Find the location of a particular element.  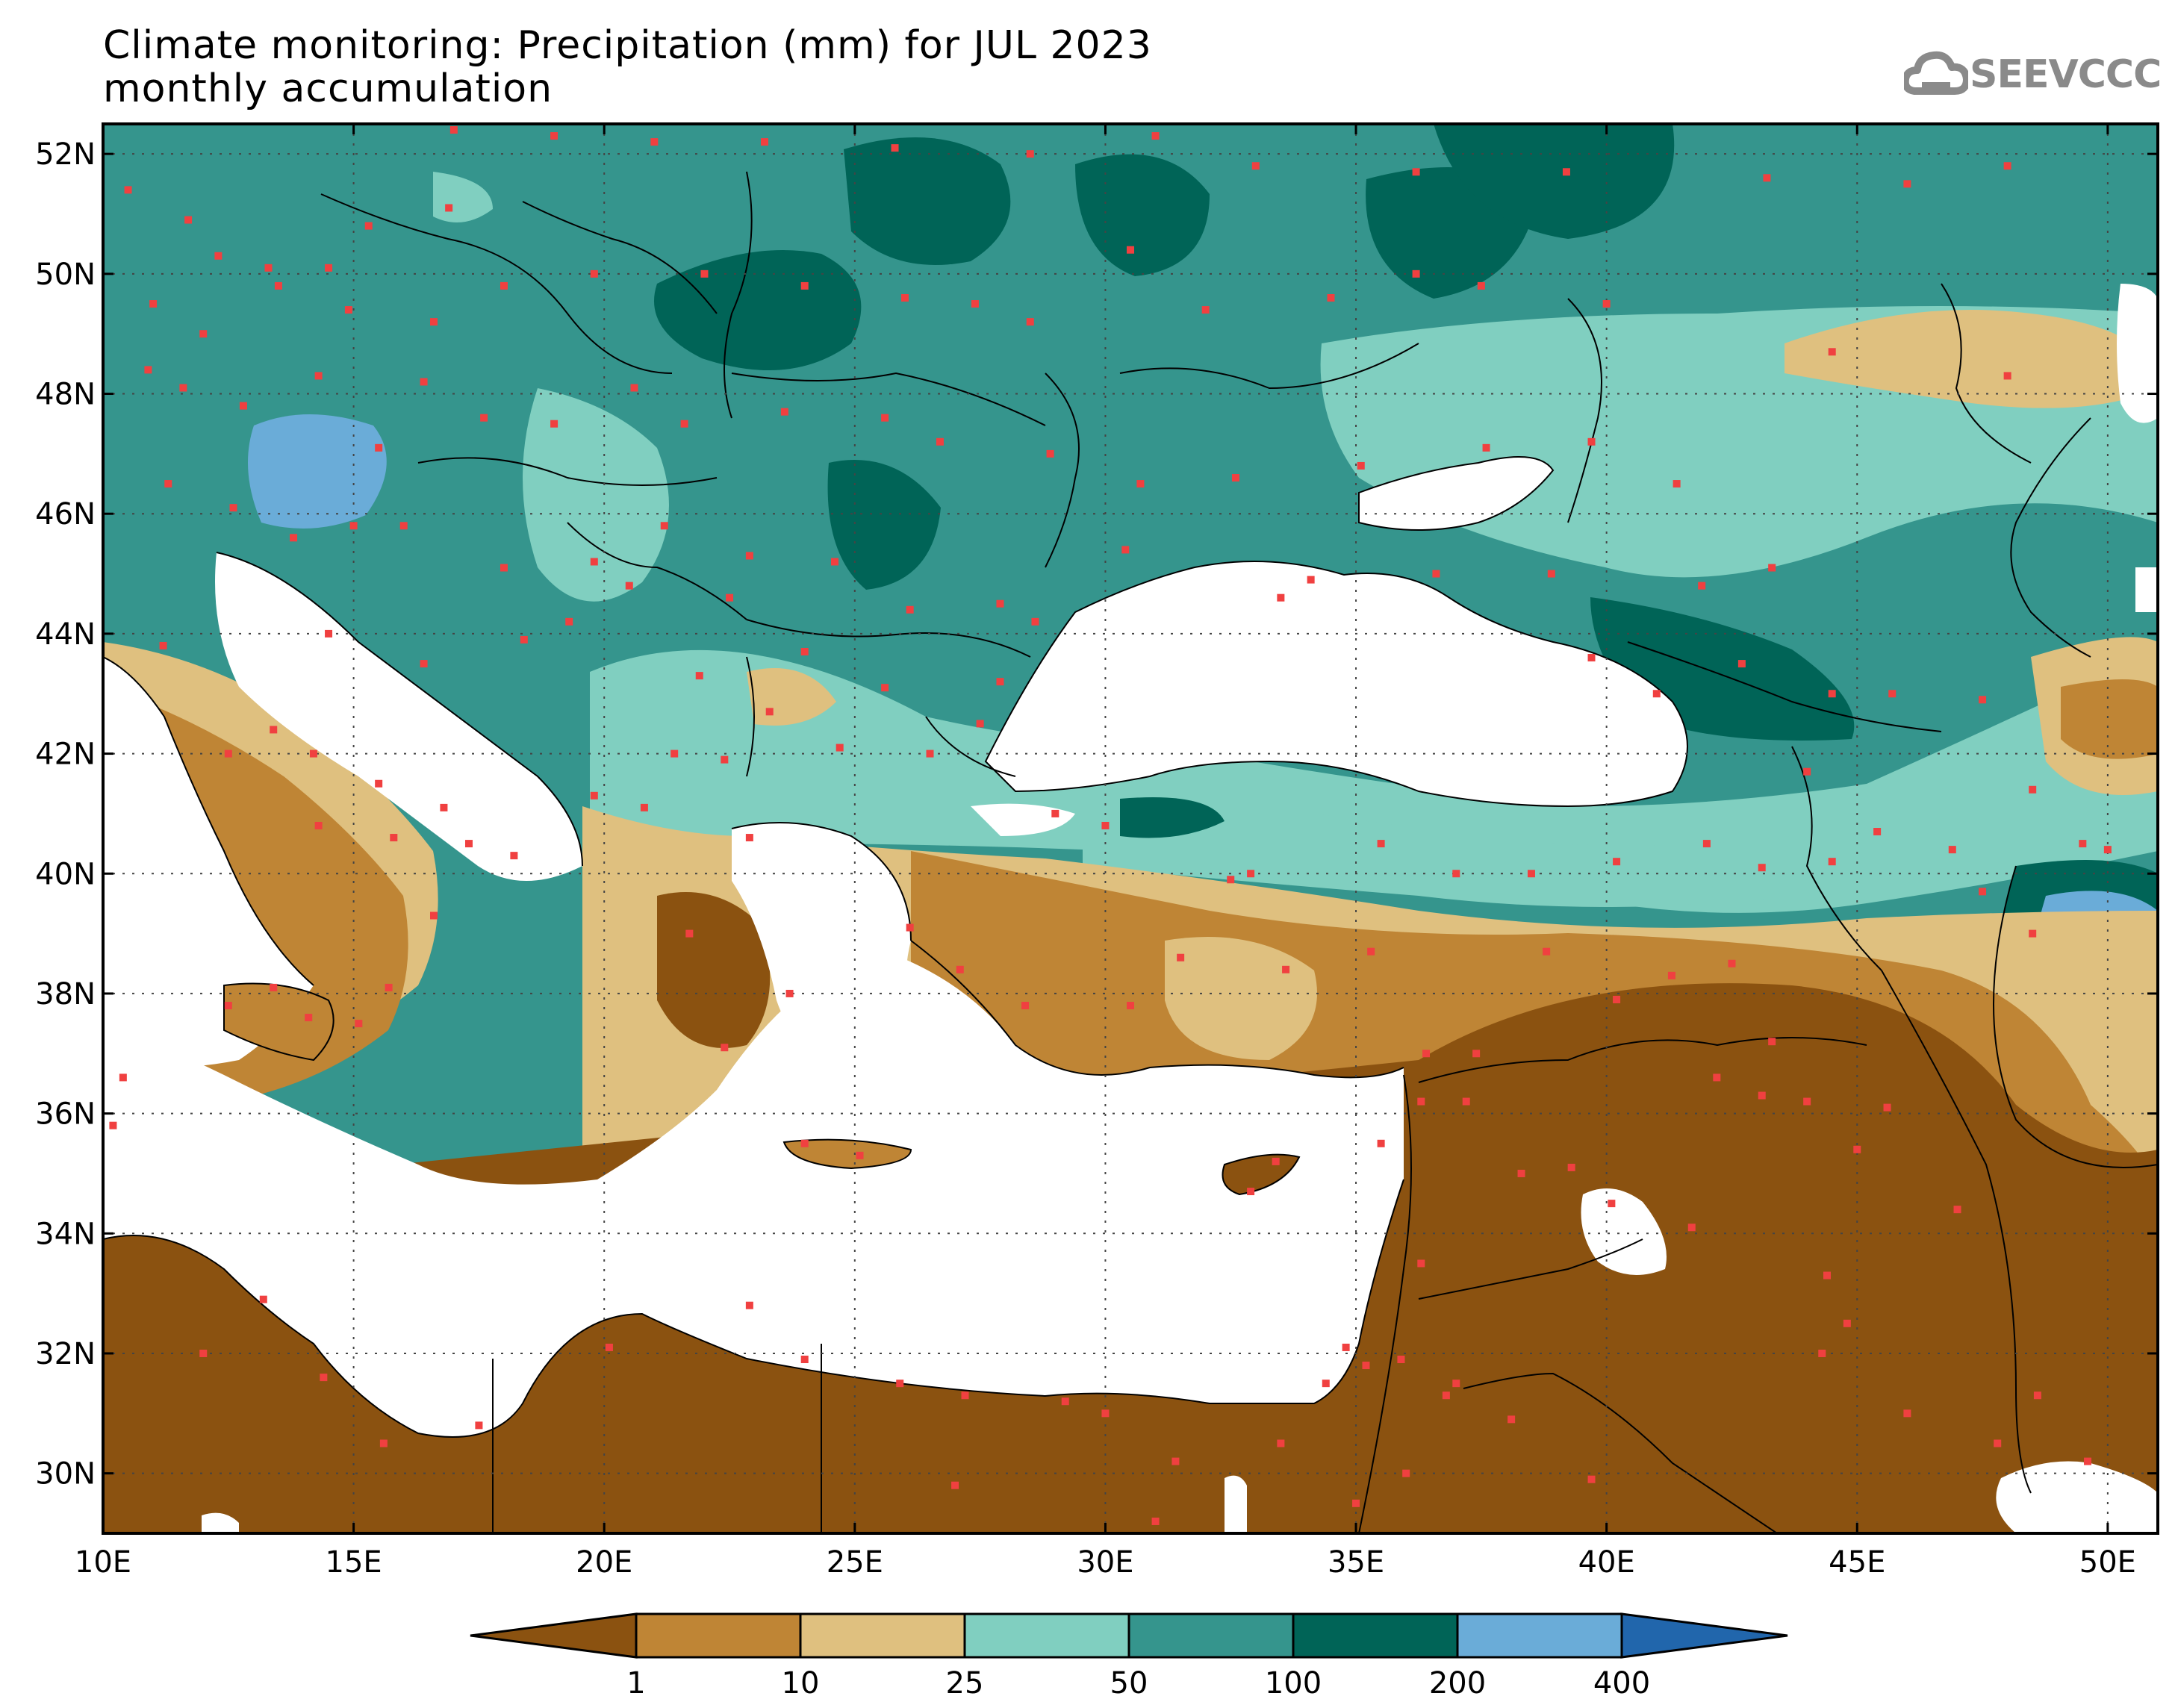

field-brown-caspian-n is located at coordinates (2109, 719).